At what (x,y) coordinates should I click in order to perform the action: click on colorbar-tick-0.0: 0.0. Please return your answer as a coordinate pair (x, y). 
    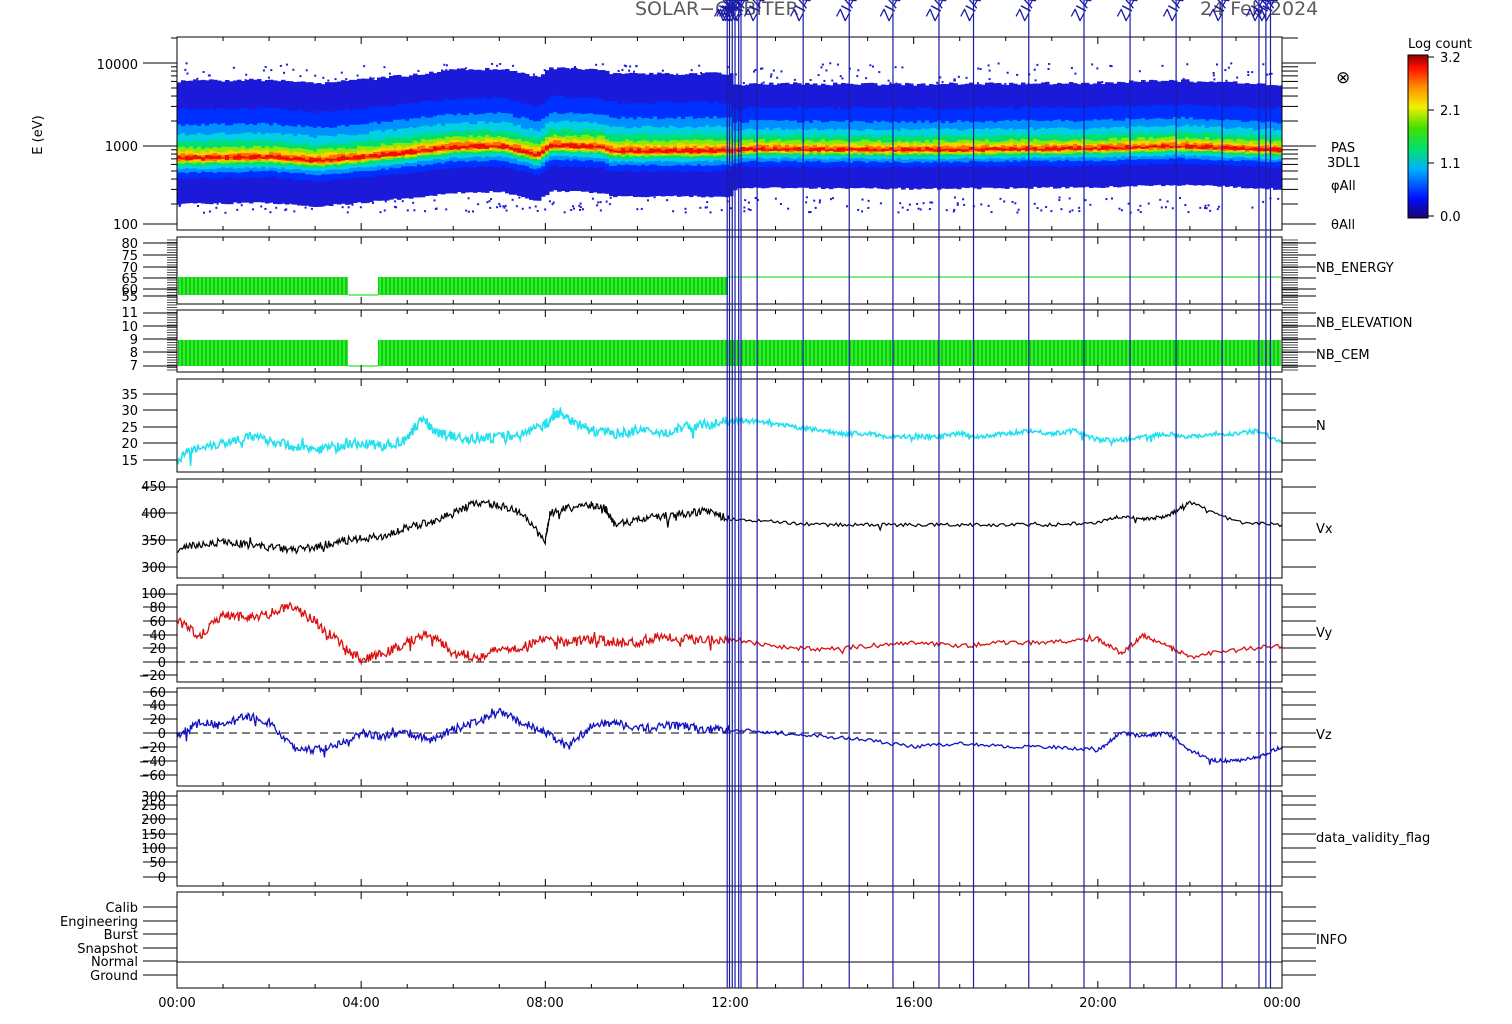
    Looking at the image, I should click on (1450, 217).